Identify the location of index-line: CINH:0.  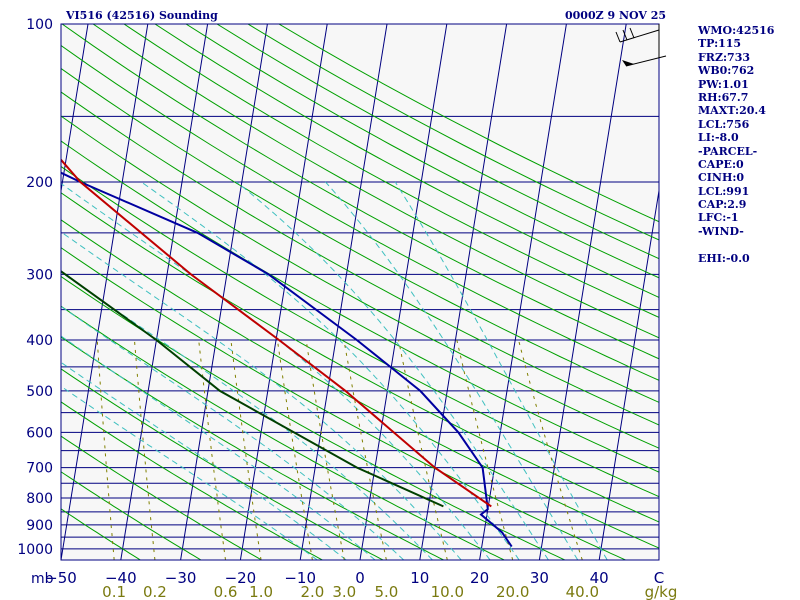
(721, 178).